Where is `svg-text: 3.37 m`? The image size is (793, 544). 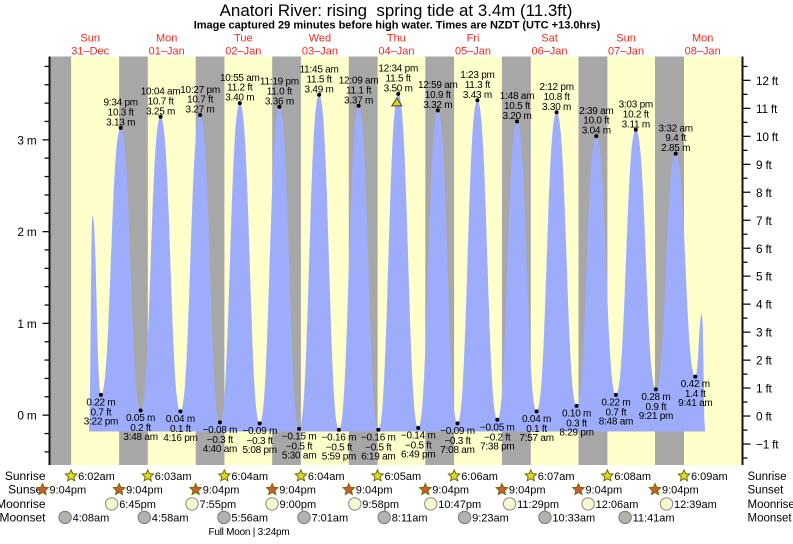
svg-text: 3.37 m is located at coordinates (358, 100).